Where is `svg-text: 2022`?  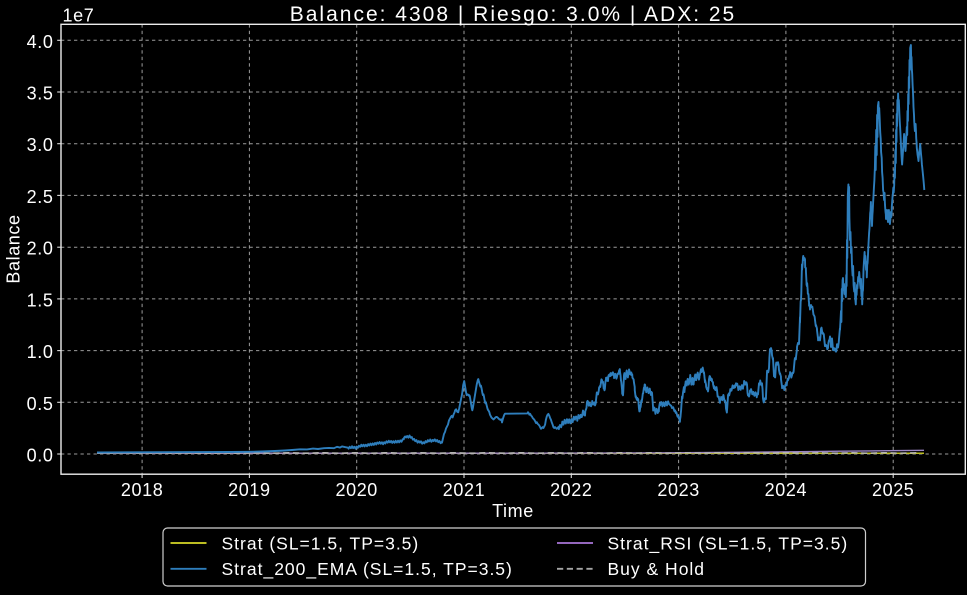 svg-text: 2022 is located at coordinates (571, 490).